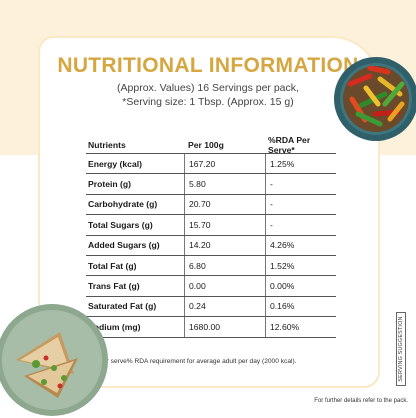 The height and width of the screenshot is (418, 416). I want to click on serving-suggestion-label: SERVING SUGGESTION, so click(401, 349).